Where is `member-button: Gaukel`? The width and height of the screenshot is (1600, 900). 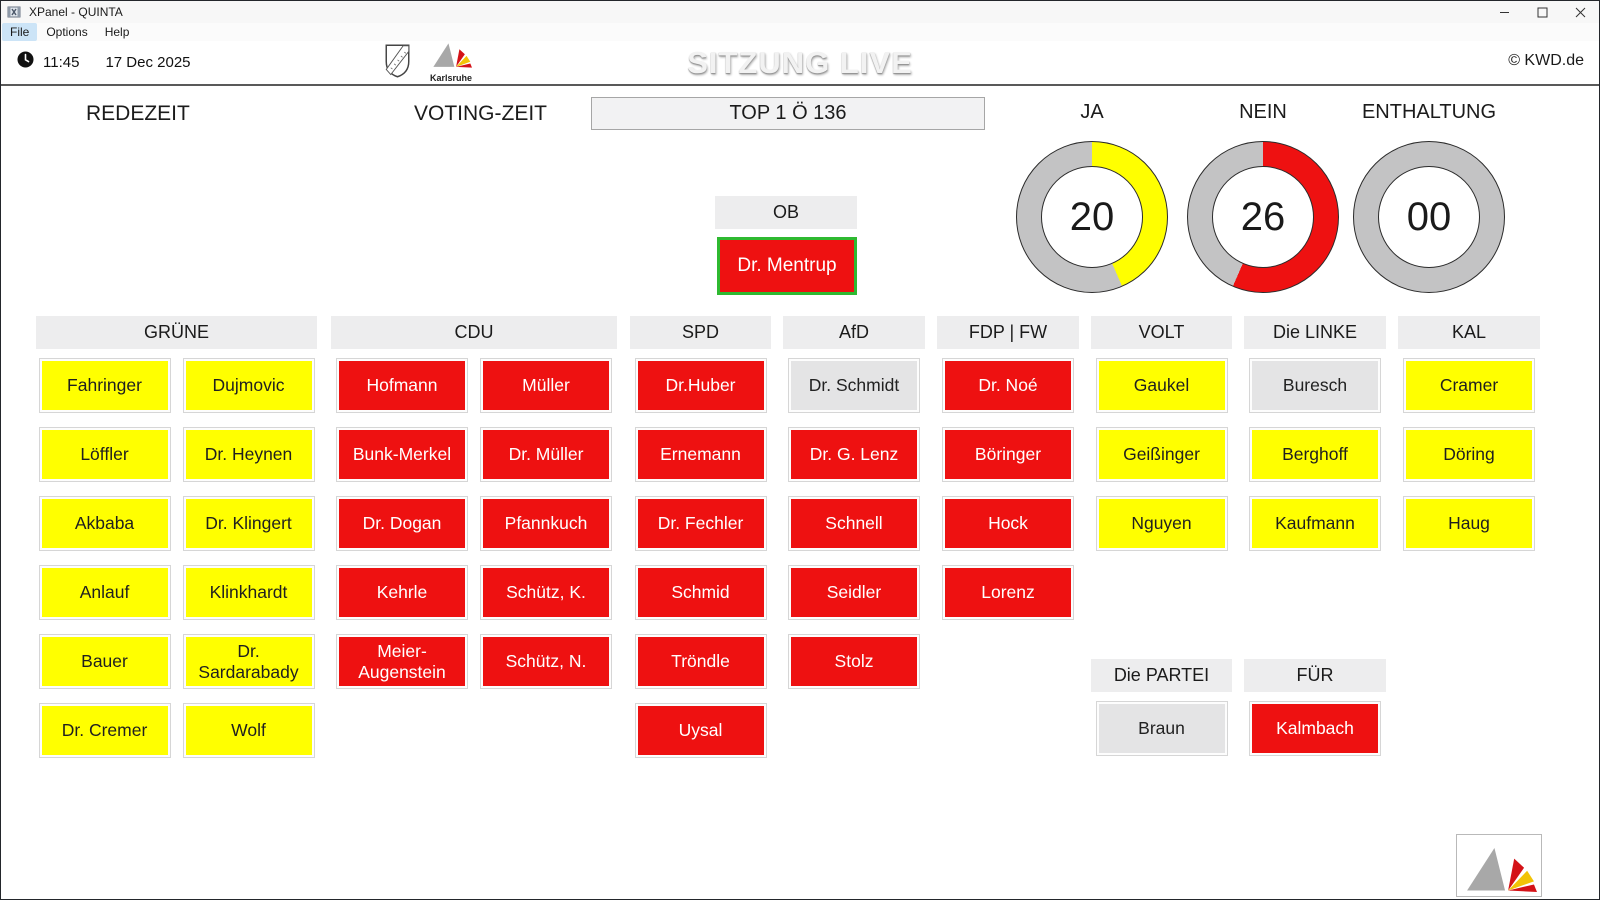 member-button: Gaukel is located at coordinates (1161, 385).